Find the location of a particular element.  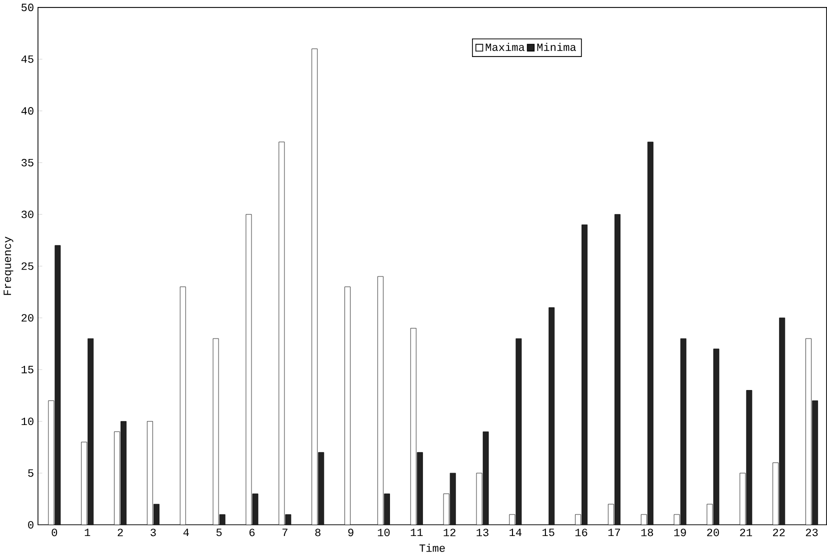

x-tick-label: 23 is located at coordinates (812, 532).